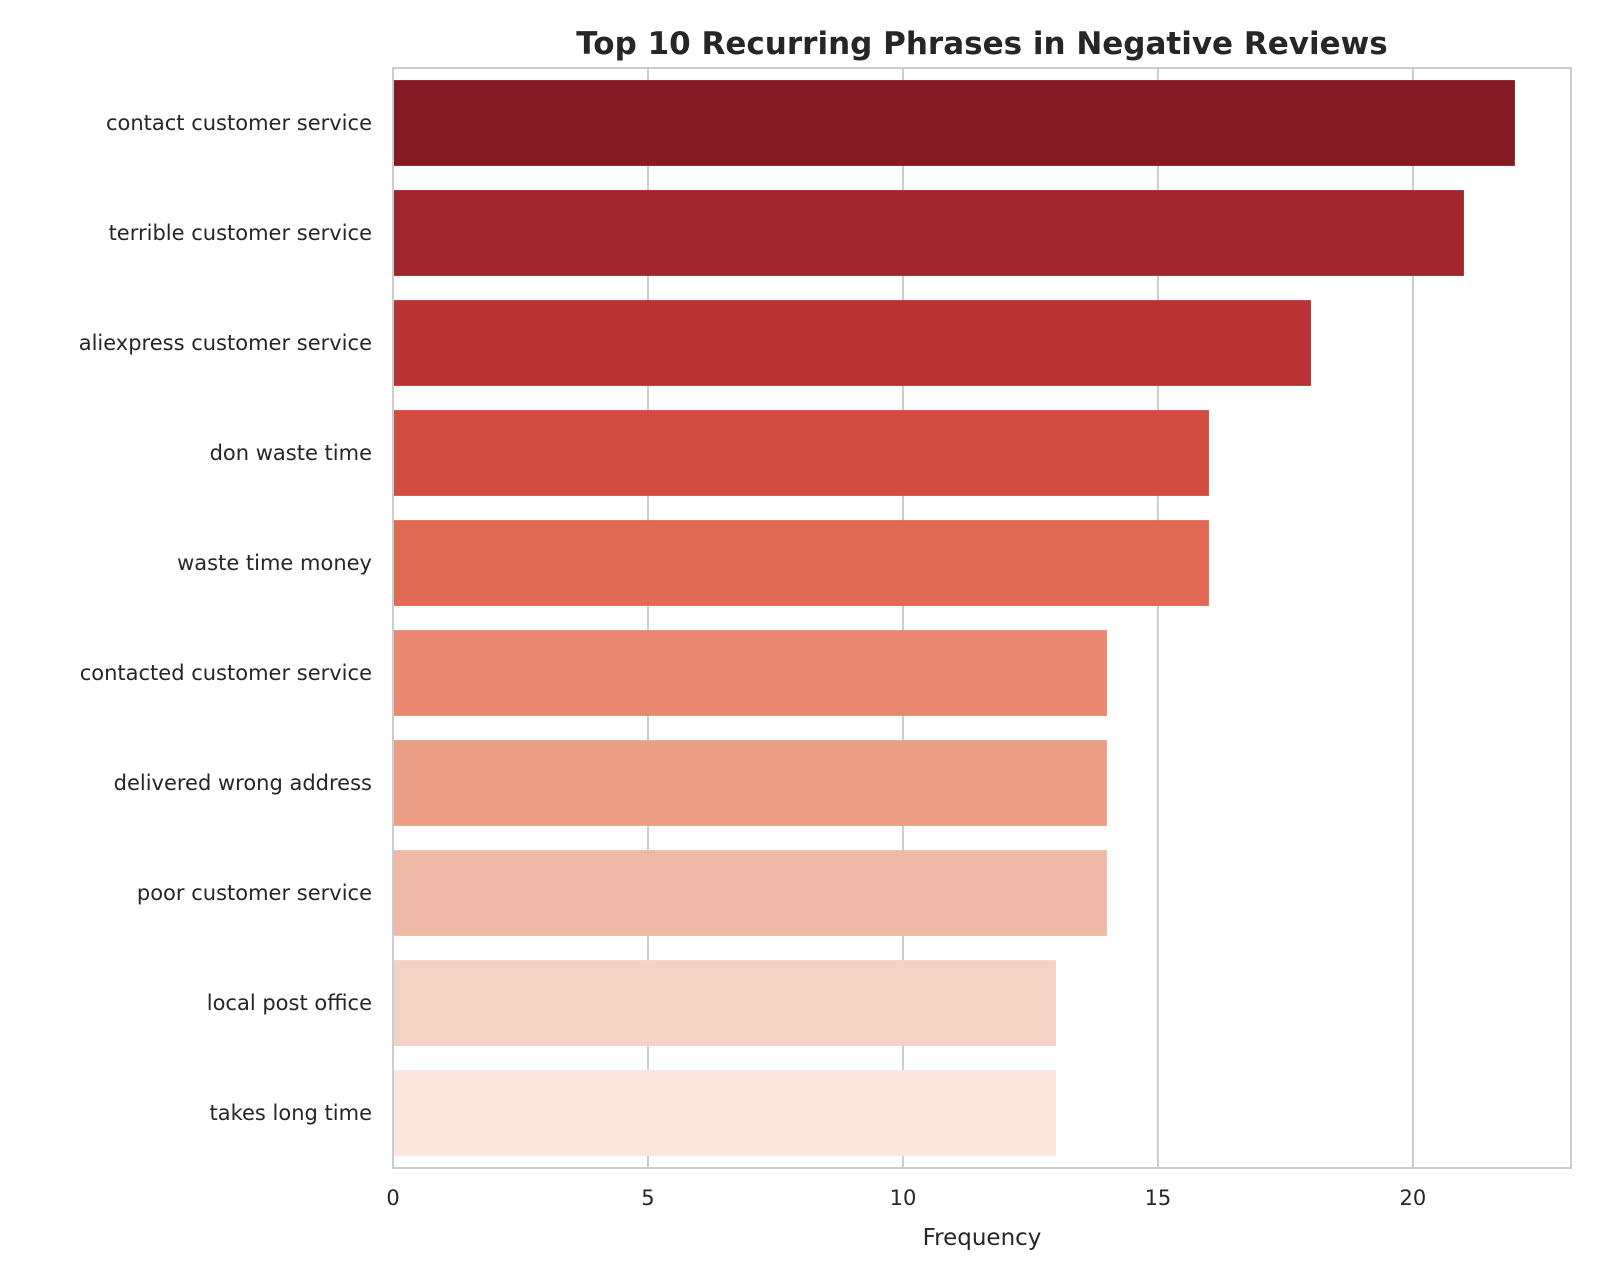  What do you see at coordinates (254, 893) in the screenshot?
I see `y-tick-label: poor customer service` at bounding box center [254, 893].